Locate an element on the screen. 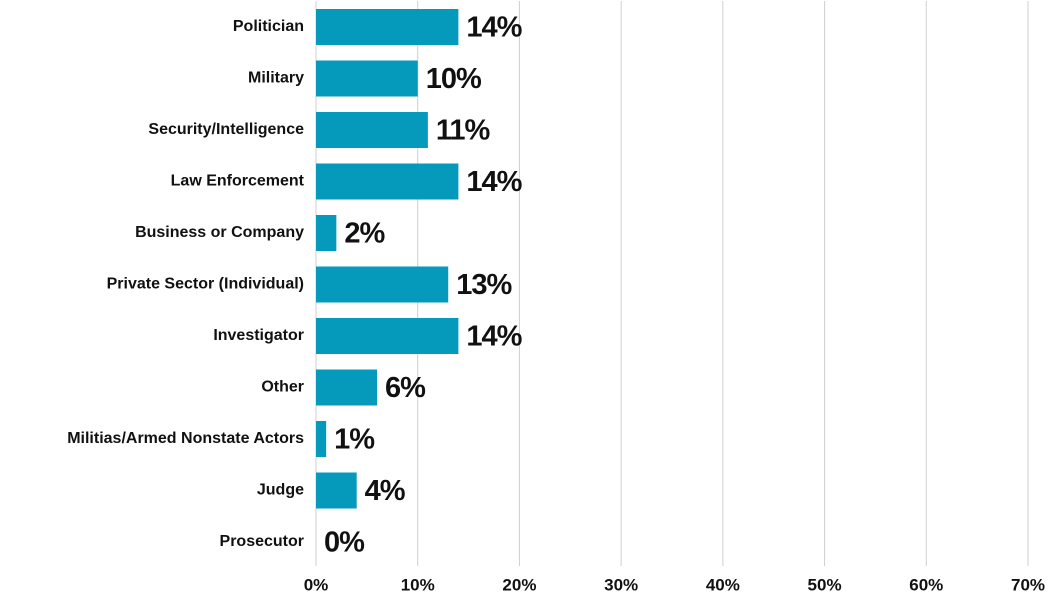 The height and width of the screenshot is (601, 1052). data-label: 4% is located at coordinates (385, 491).